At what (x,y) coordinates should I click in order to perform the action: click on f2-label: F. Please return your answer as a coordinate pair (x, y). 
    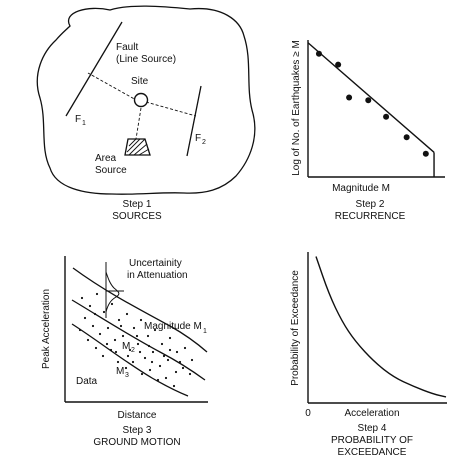
    Looking at the image, I should click on (198, 138).